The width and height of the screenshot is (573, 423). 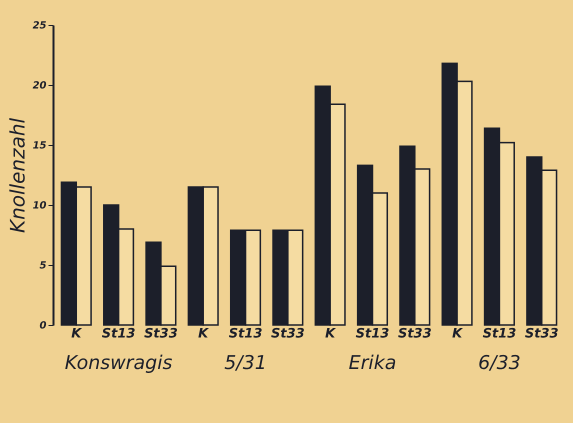 What do you see at coordinates (118, 363) in the screenshot?
I see `text: Konswragis` at bounding box center [118, 363].